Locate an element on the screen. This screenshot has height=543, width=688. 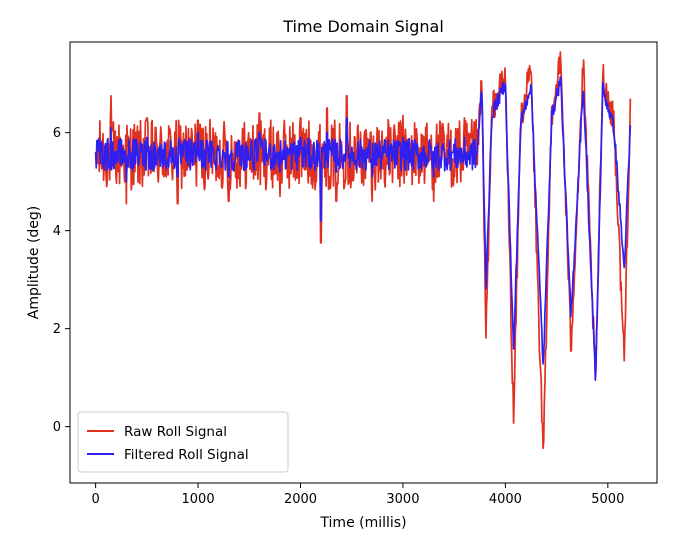
x-tick-label: 5000 is located at coordinates (607, 499).